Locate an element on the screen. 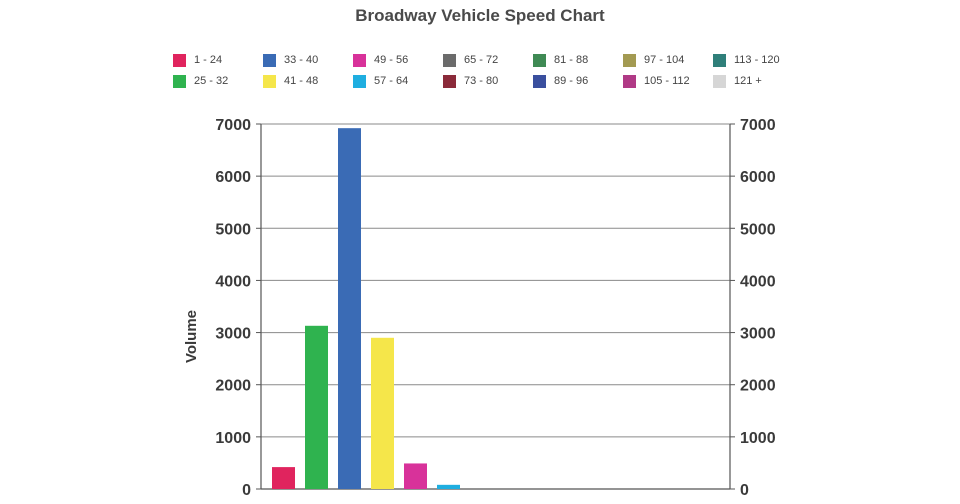  y2-tick-label: 7000 is located at coordinates (758, 125).